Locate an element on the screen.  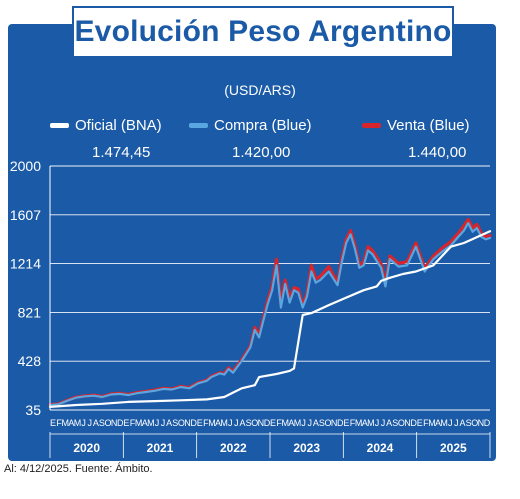
y-tick-label: 821 is located at coordinates (30, 312).